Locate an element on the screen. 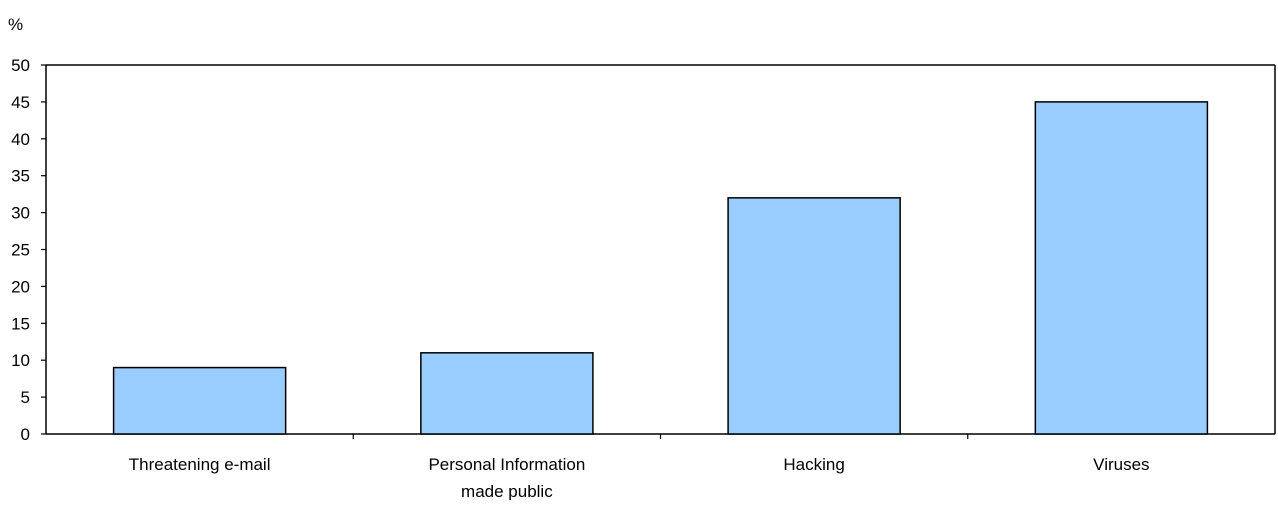  x-tick-label: Hacking is located at coordinates (813, 464).